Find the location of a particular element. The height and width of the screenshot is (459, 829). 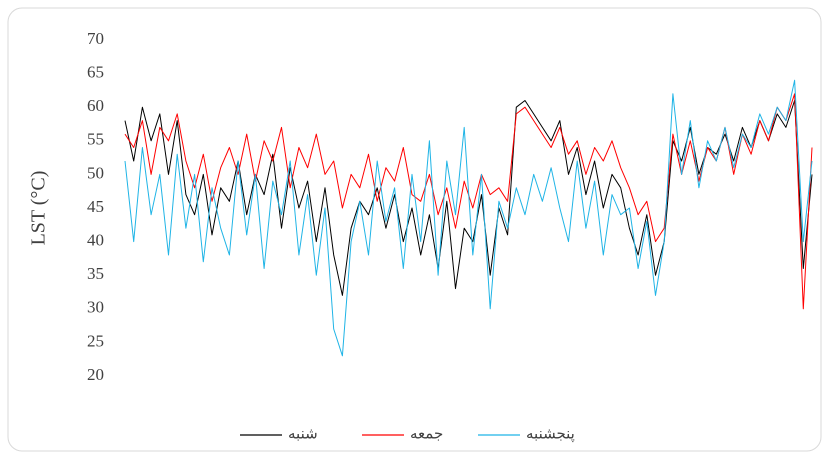

y-tick-label: 70 is located at coordinates (95, 38).